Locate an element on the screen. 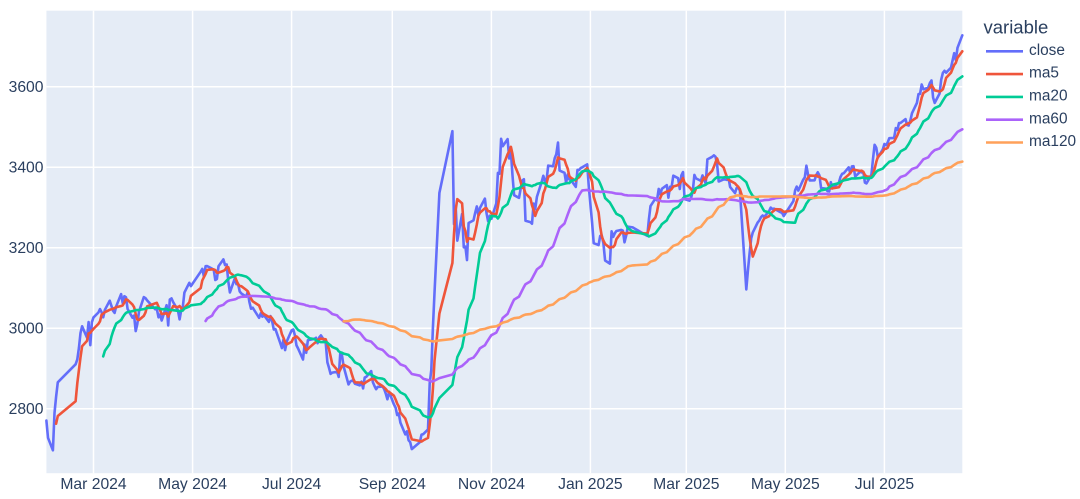 This screenshot has height=499, width=1080. svg-text: close is located at coordinates (1047, 50).